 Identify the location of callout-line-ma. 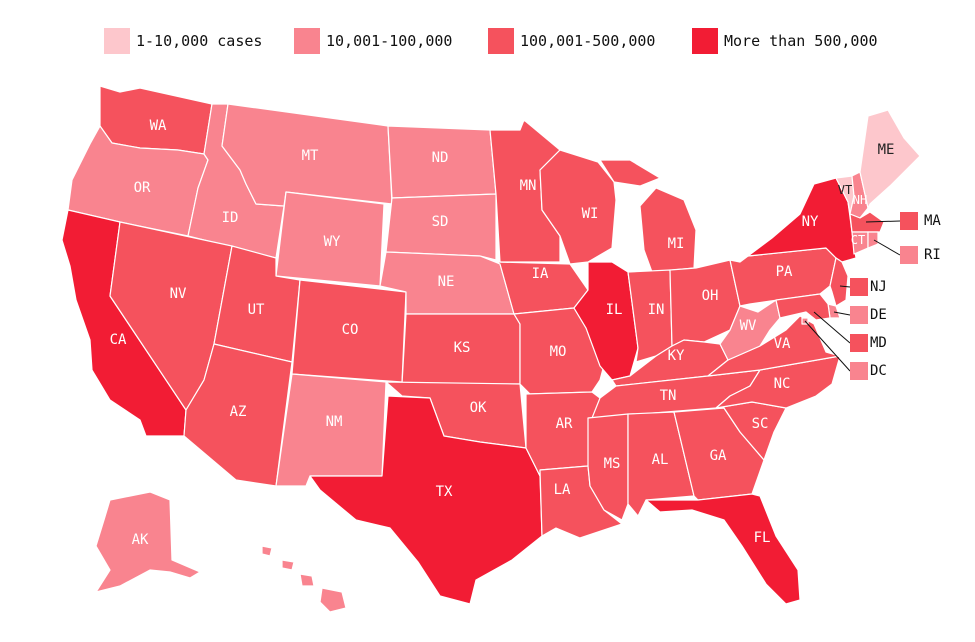
(883, 221).